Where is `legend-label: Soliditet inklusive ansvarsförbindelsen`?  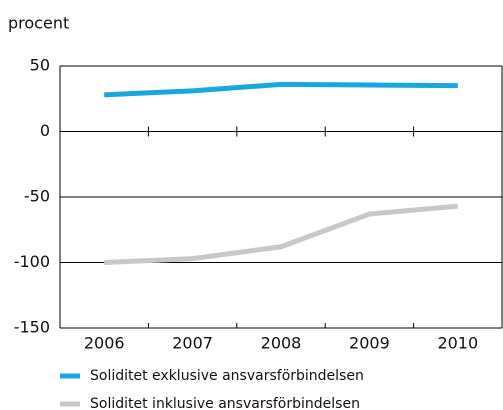 legend-label: Soliditet inklusive ansvarsförbindelsen is located at coordinates (225, 403).